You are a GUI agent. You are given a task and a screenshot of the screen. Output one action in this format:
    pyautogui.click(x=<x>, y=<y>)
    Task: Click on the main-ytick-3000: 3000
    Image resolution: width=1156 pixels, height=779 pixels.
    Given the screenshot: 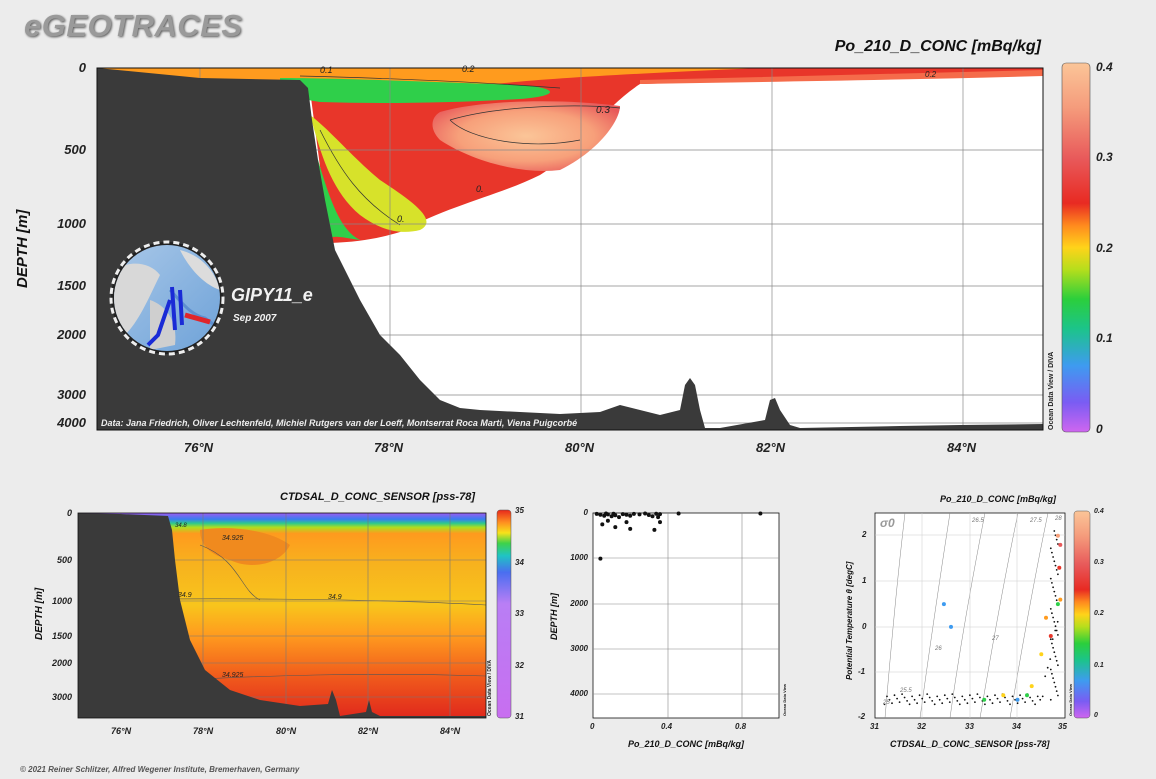 What is the action you would take?
    pyautogui.click(x=71, y=394)
    